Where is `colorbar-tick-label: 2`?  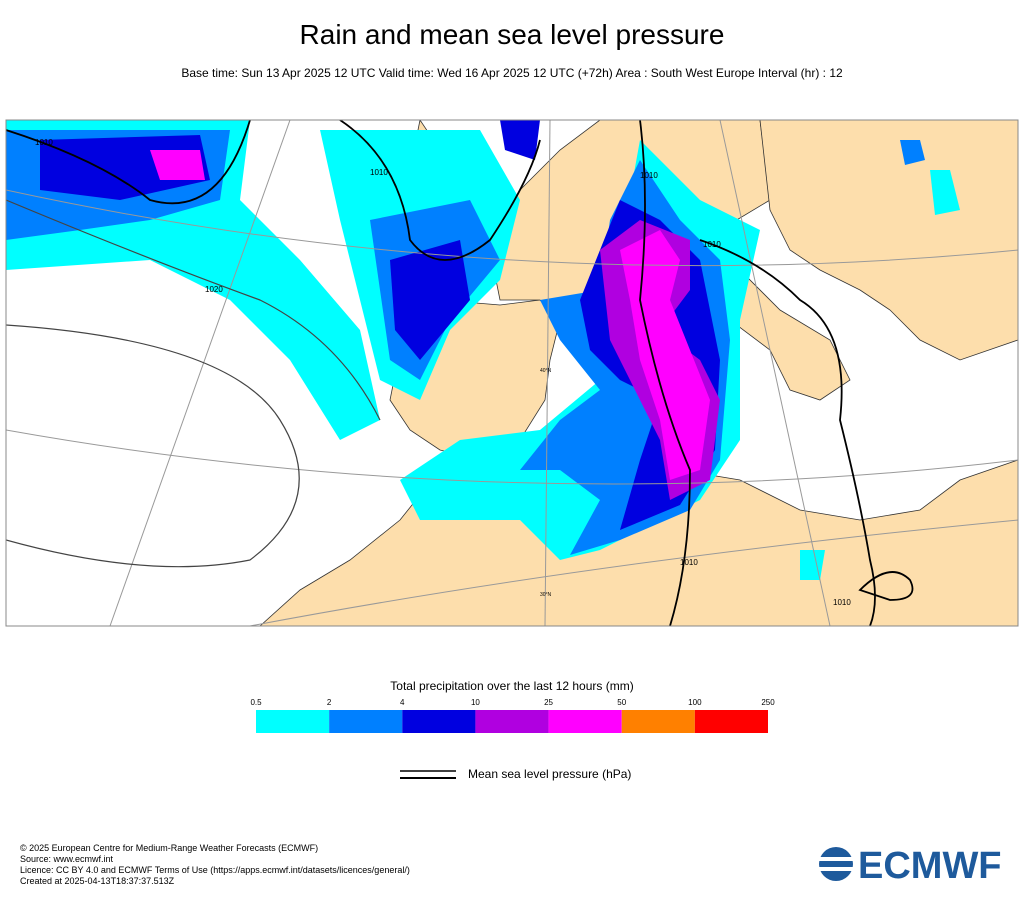
colorbar-tick-label: 2 is located at coordinates (329, 702).